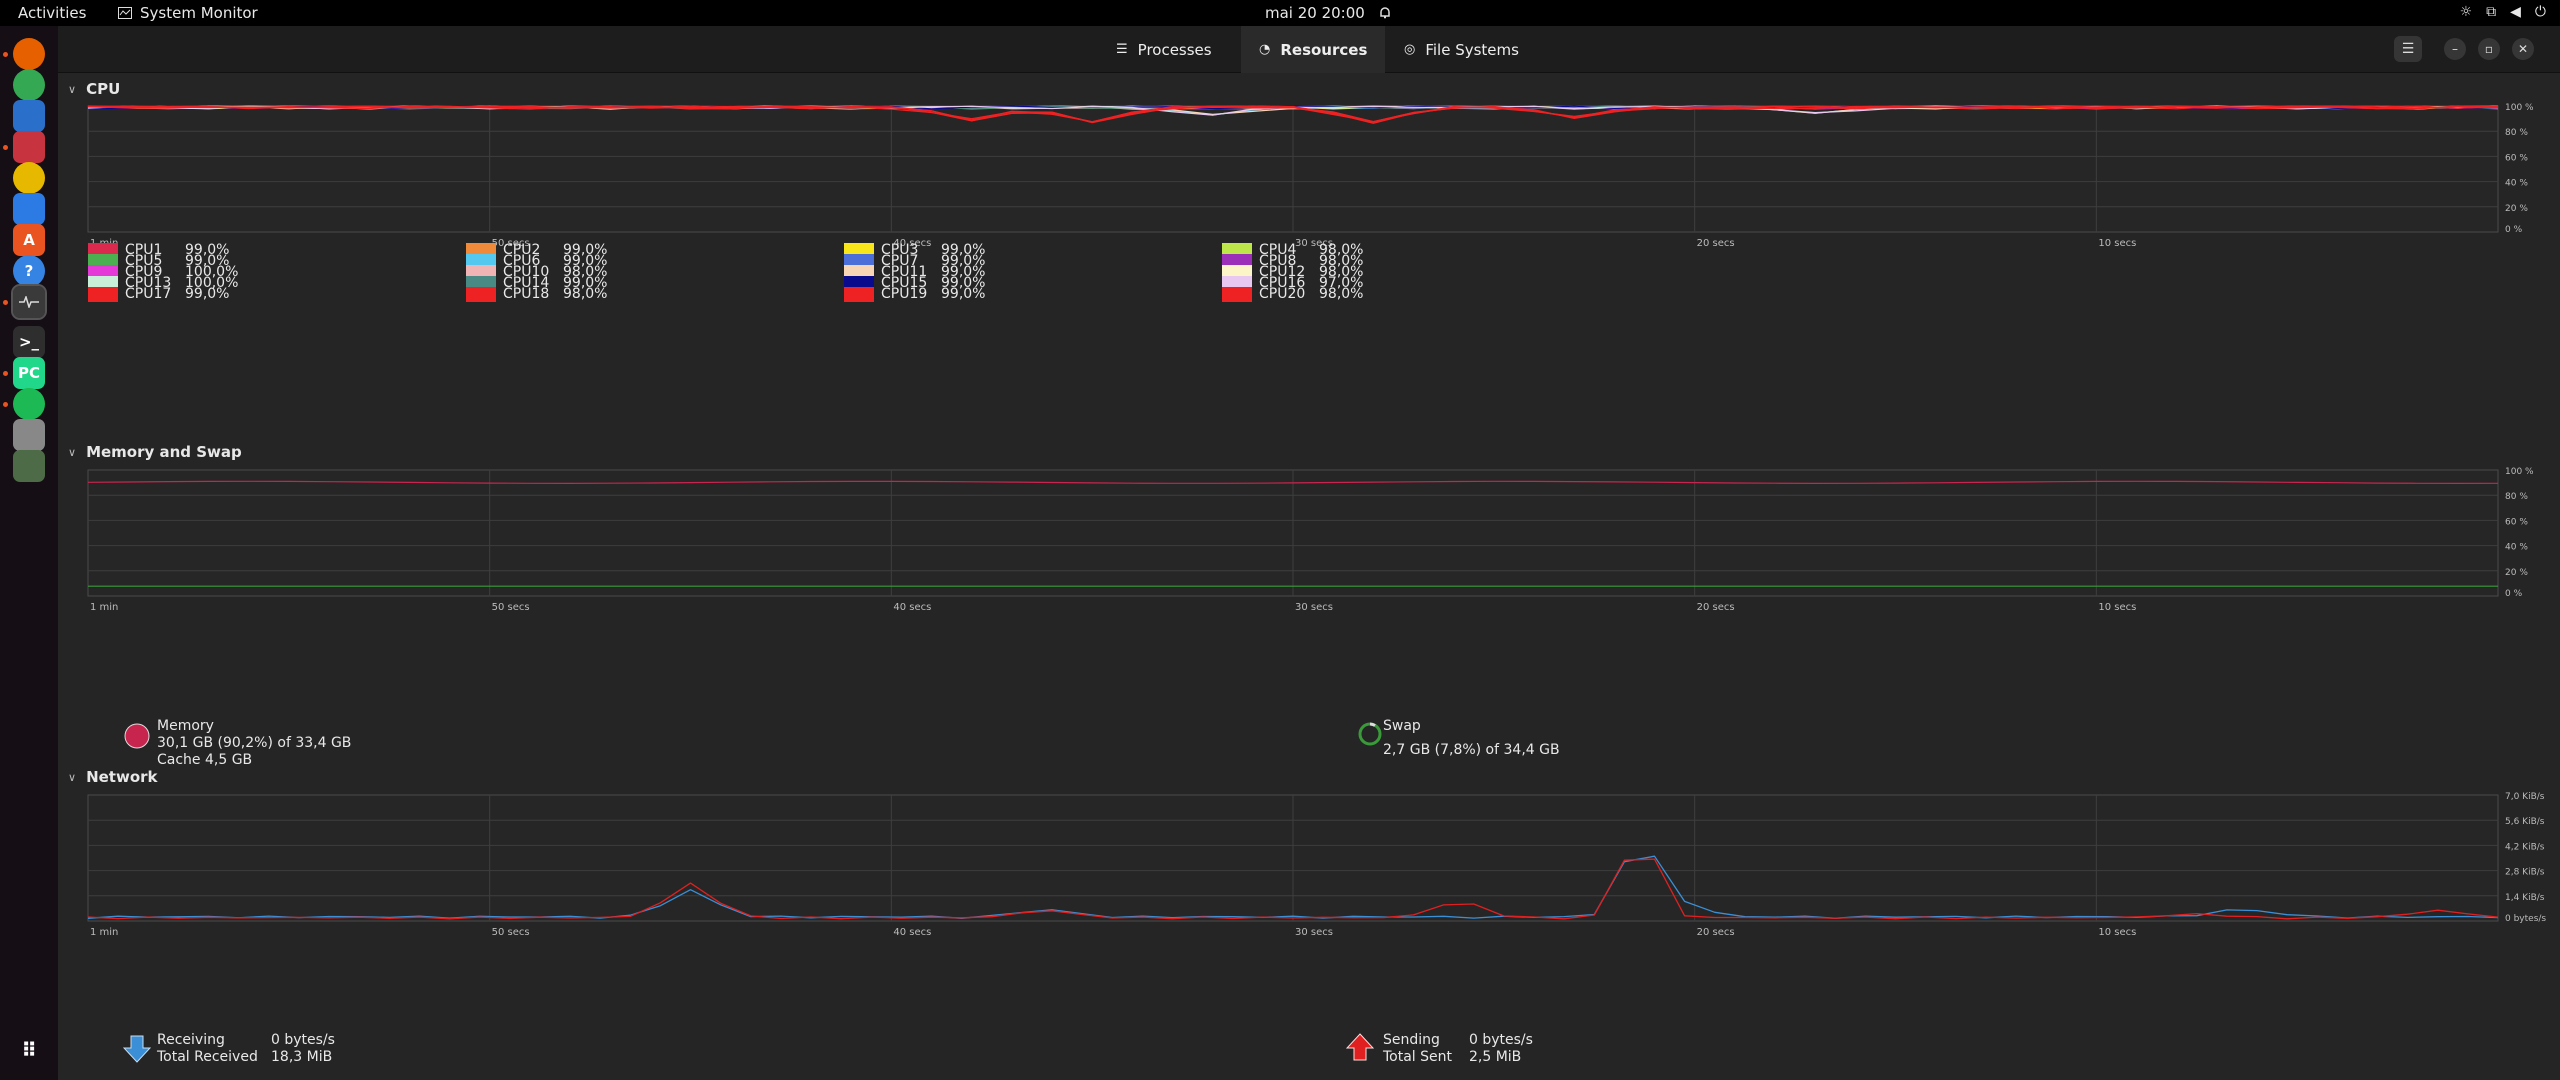 This screenshot has height=1080, width=2560. Describe the element at coordinates (212, 272) in the screenshot. I see `cpu-usage: 100,0%` at that location.